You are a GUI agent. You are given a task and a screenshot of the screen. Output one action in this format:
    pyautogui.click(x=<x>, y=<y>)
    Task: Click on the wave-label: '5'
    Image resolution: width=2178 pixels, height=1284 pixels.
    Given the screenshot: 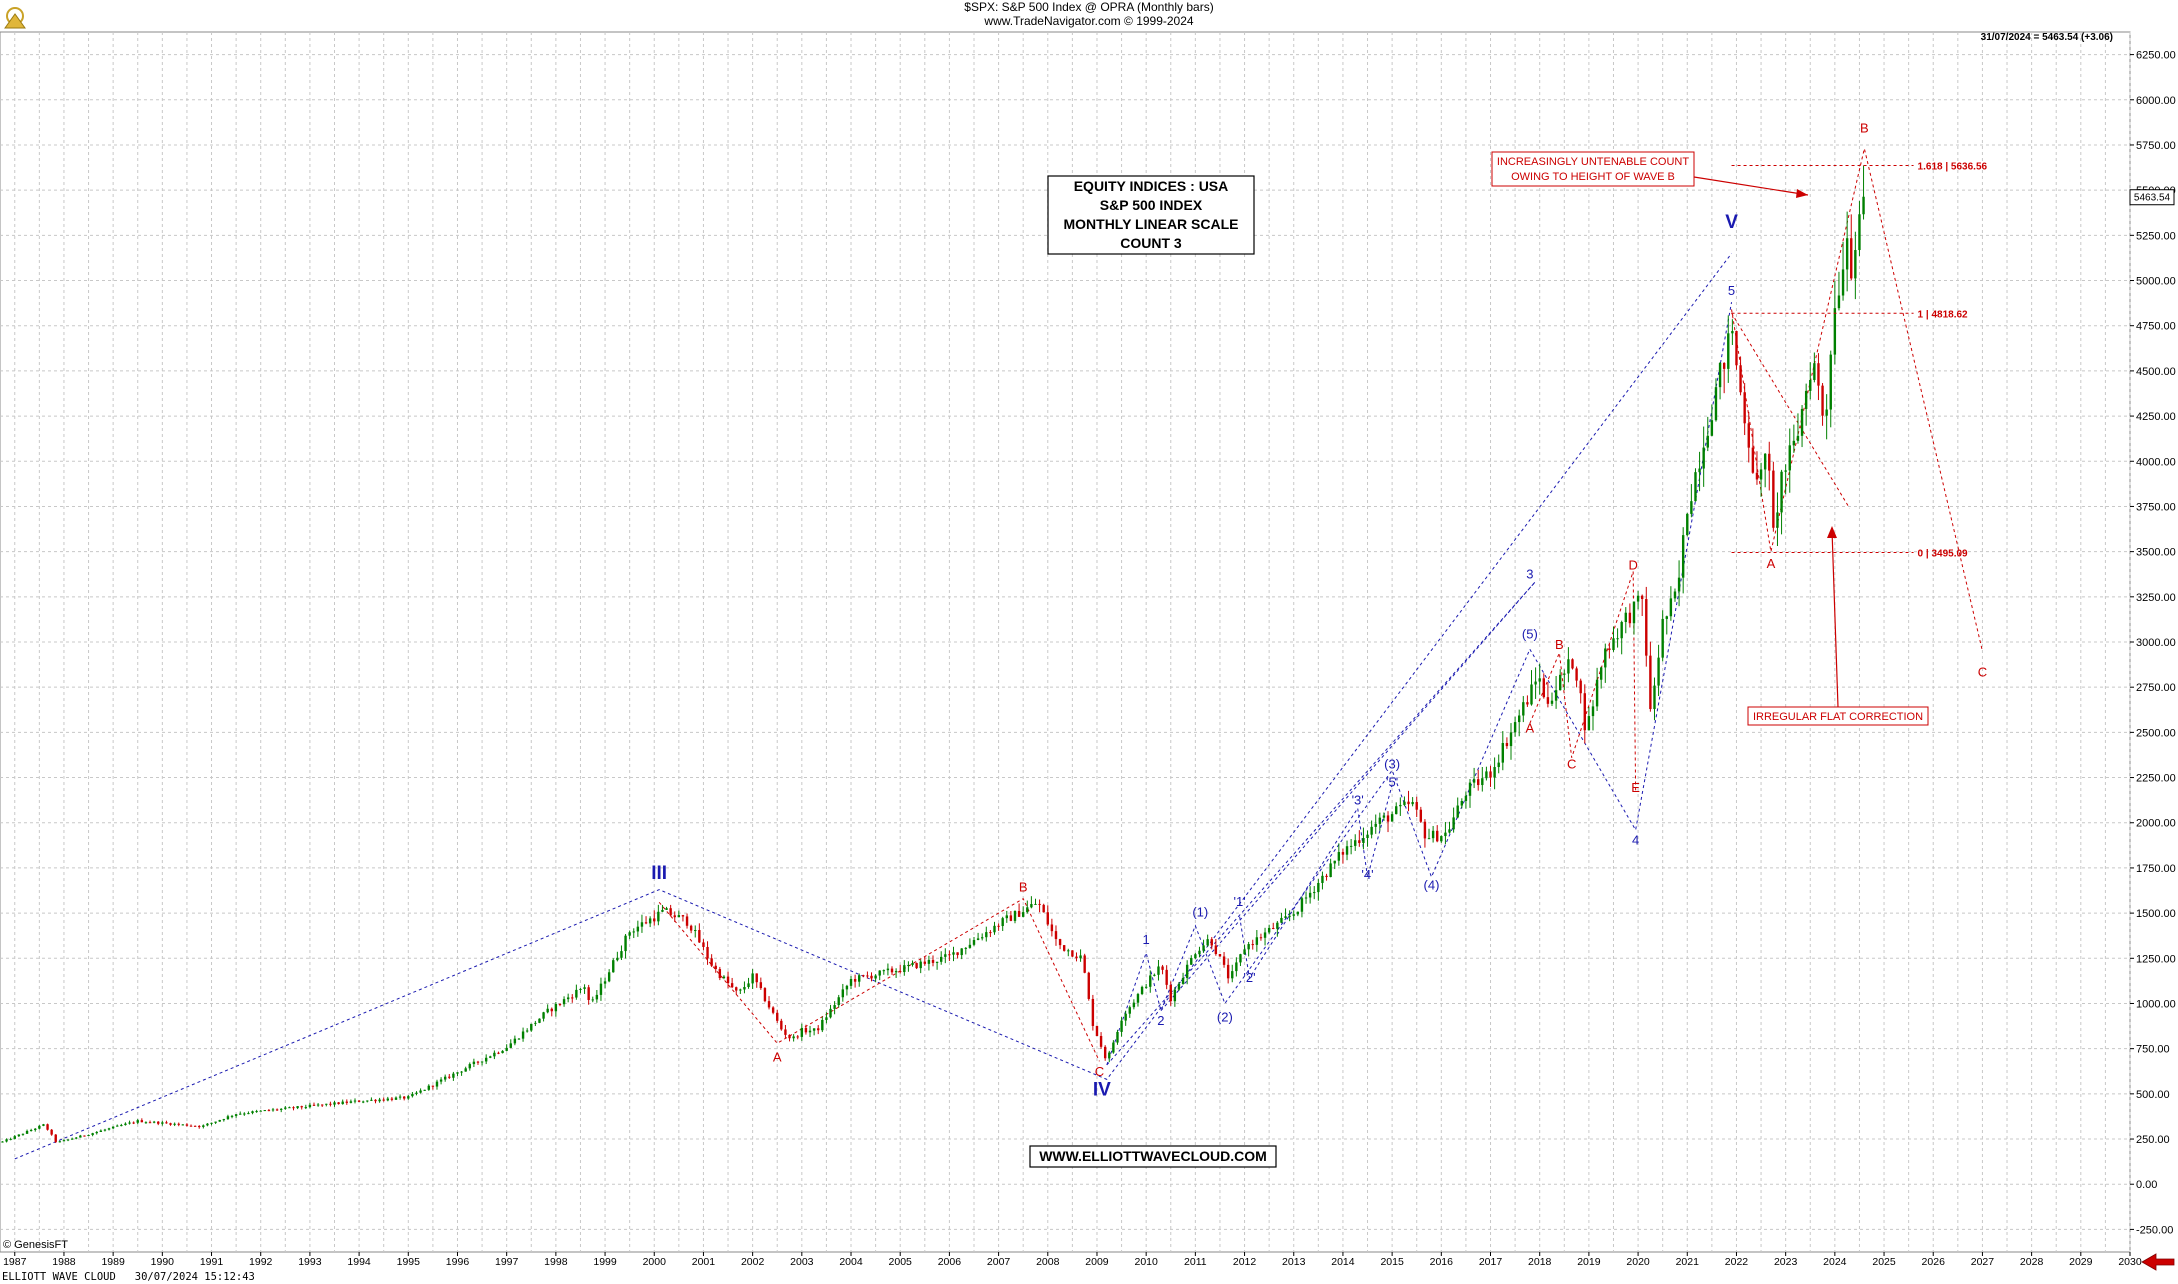 What is the action you would take?
    pyautogui.click(x=1392, y=782)
    